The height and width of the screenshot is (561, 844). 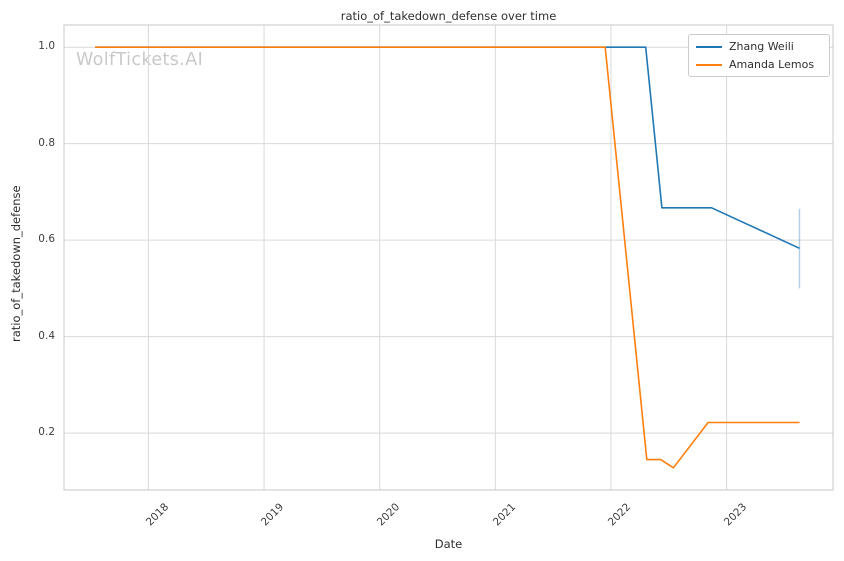 I want to click on y-tick-label: 1.0, so click(x=46, y=46).